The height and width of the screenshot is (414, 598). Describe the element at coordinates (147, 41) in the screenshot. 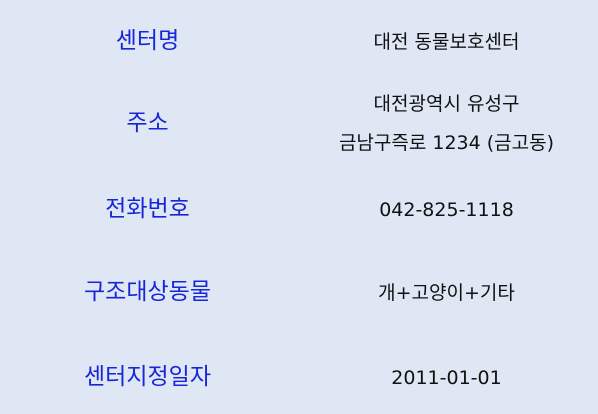

I see `center-name-label: 센터명` at that location.